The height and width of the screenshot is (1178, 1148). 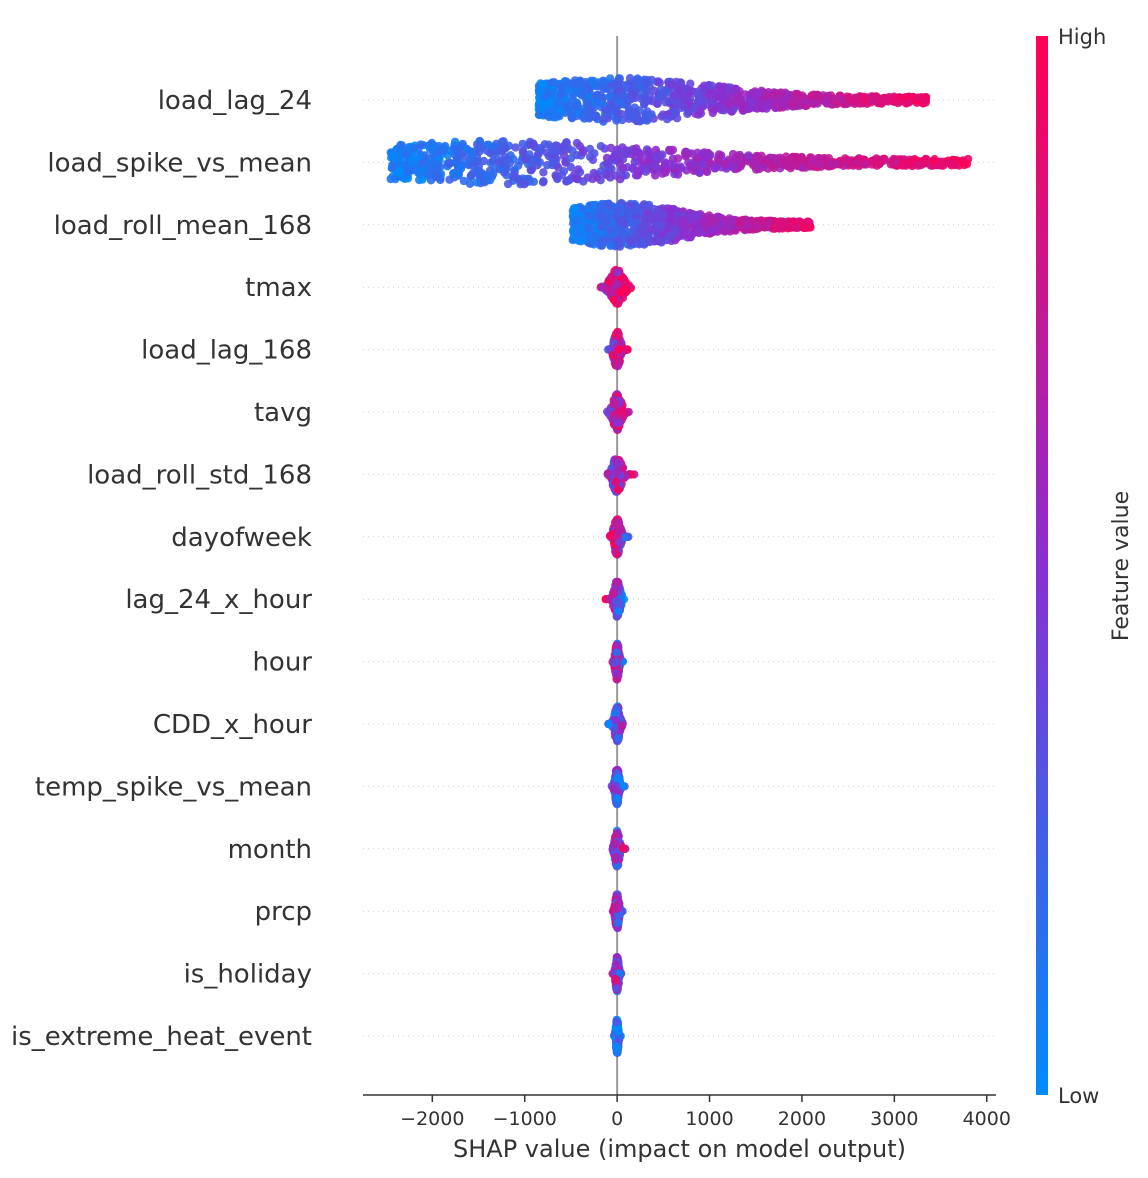 What do you see at coordinates (987, 1119) in the screenshot?
I see `x-tick-label: 4000` at bounding box center [987, 1119].